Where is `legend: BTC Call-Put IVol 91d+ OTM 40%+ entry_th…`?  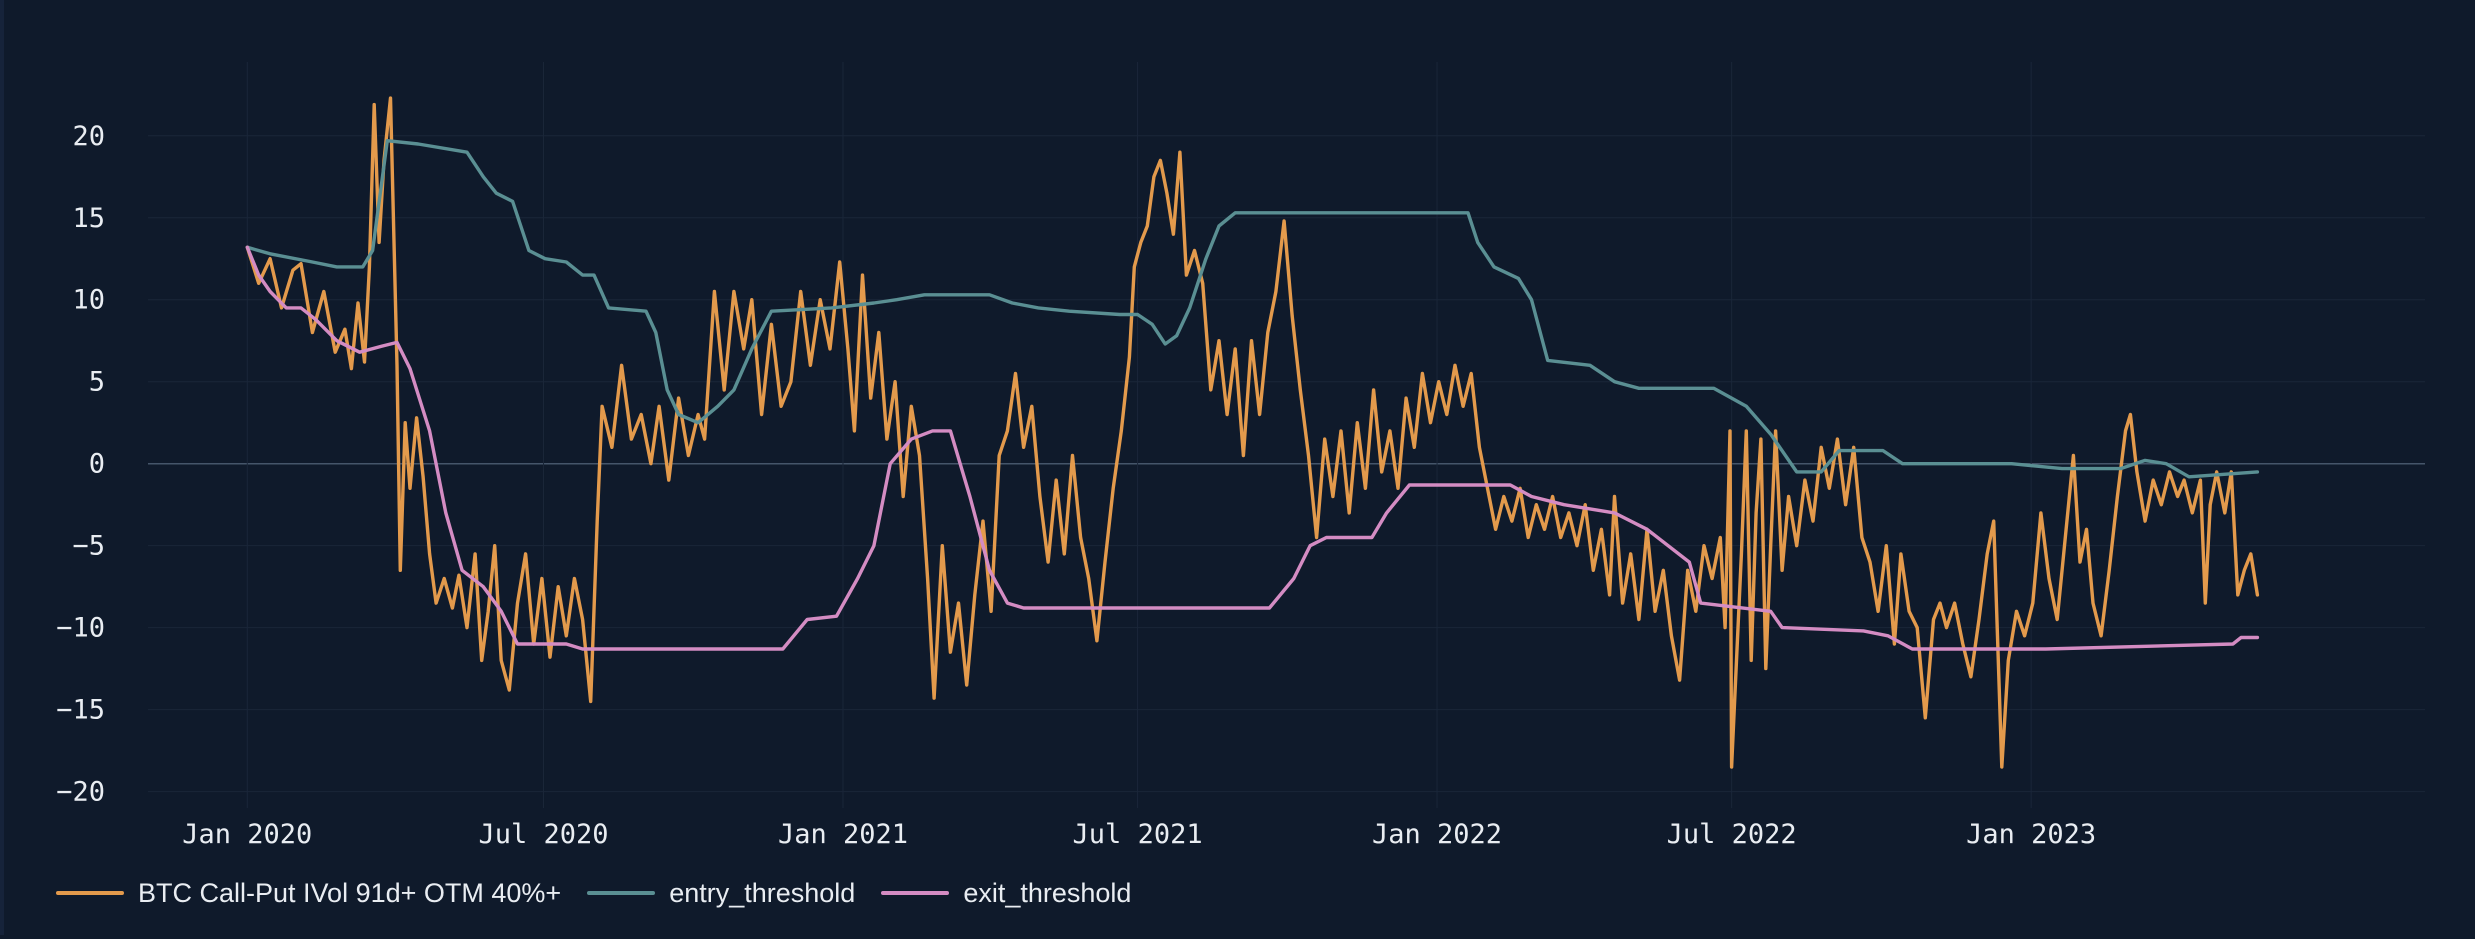
legend: BTC Call-Put IVol 91d+ OTM 40%+ entry_th… is located at coordinates (593, 893).